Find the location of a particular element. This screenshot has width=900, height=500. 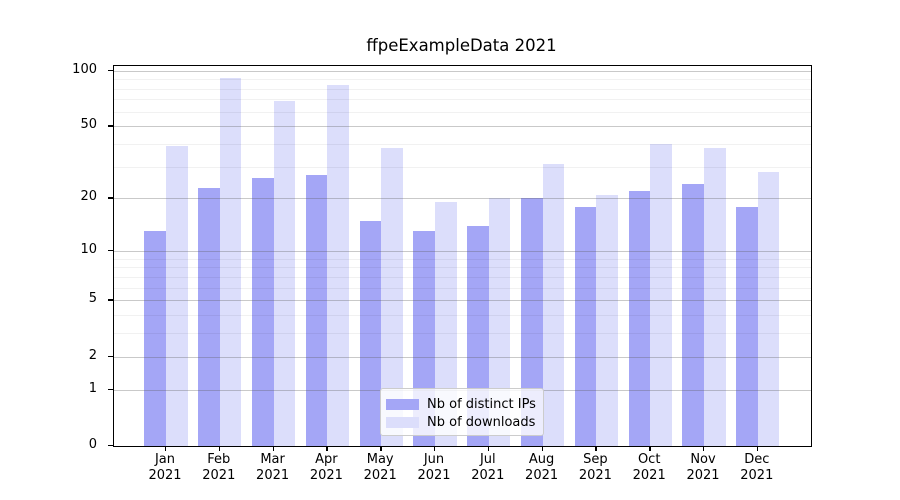

x-tick-mark-nov is located at coordinates (704, 448).